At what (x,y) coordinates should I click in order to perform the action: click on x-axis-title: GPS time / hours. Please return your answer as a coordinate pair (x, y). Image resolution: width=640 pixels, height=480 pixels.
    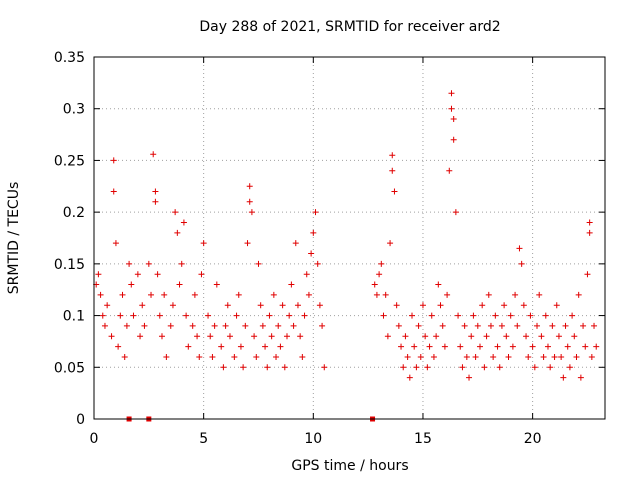
    Looking at the image, I should click on (349, 466).